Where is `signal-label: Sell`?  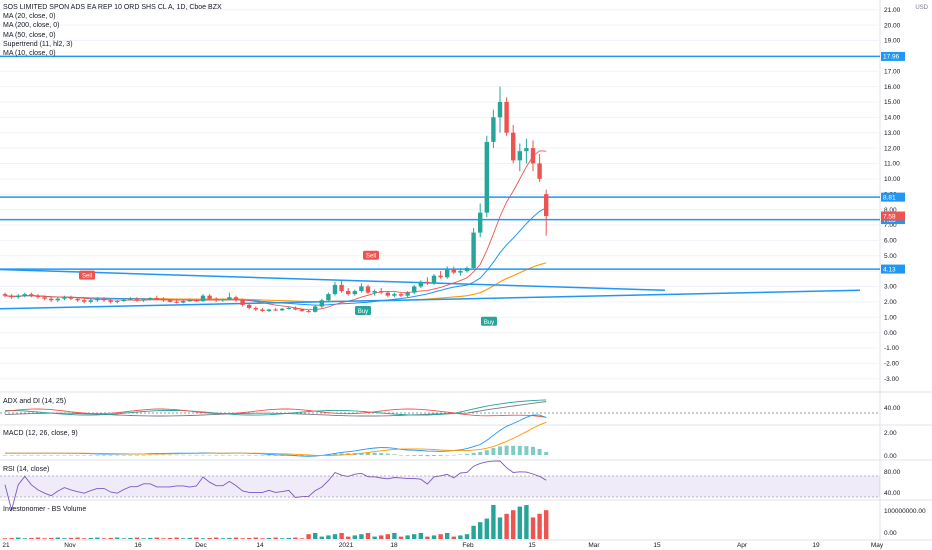 signal-label: Sell is located at coordinates (87, 277).